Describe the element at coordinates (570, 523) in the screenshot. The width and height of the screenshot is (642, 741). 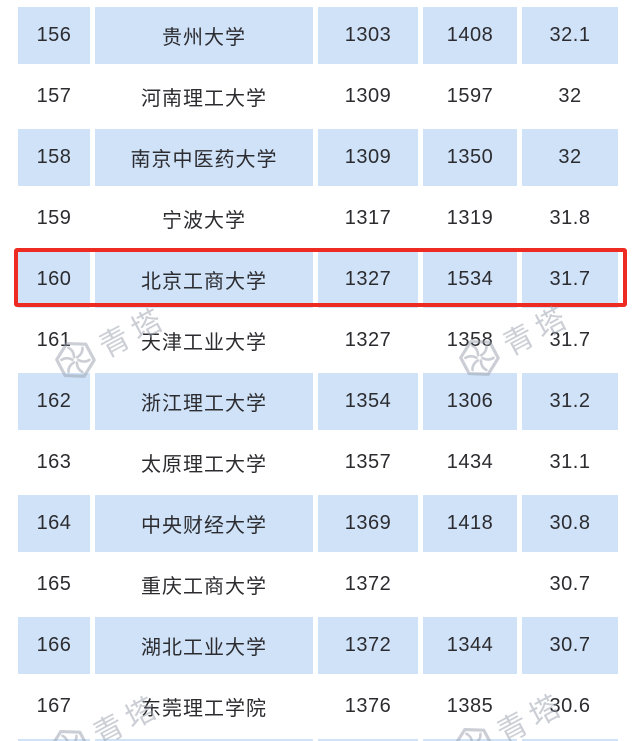
I see `total-score-cell: 30.8` at that location.